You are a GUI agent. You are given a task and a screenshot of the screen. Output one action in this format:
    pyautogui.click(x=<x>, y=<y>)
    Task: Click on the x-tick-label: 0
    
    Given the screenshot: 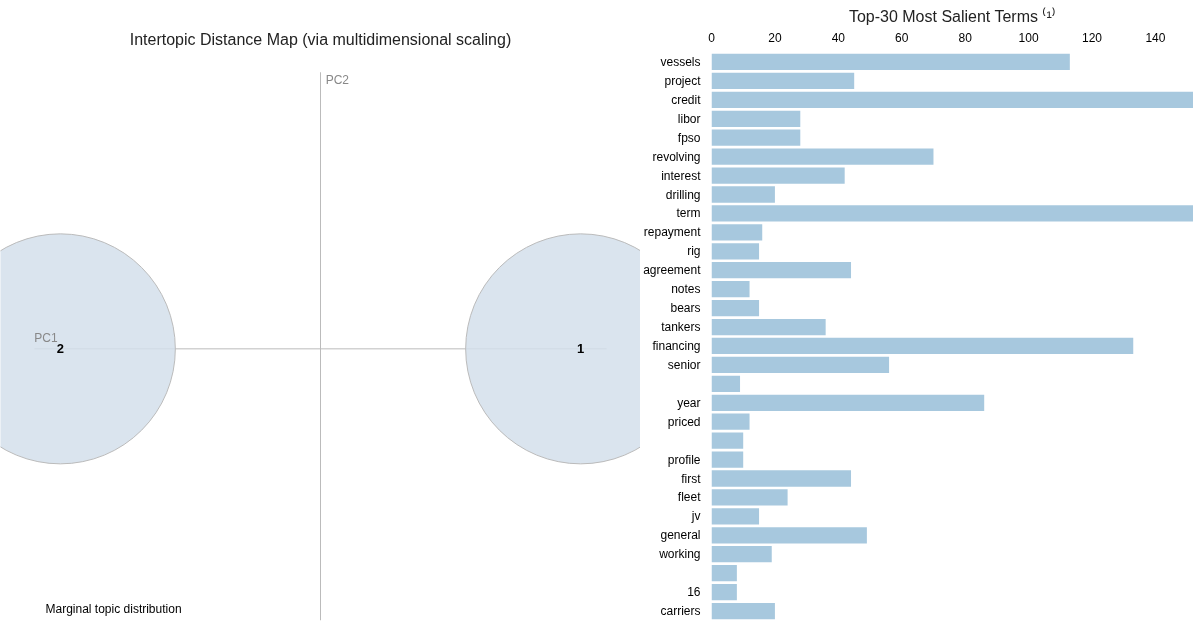 What is the action you would take?
    pyautogui.click(x=712, y=37)
    